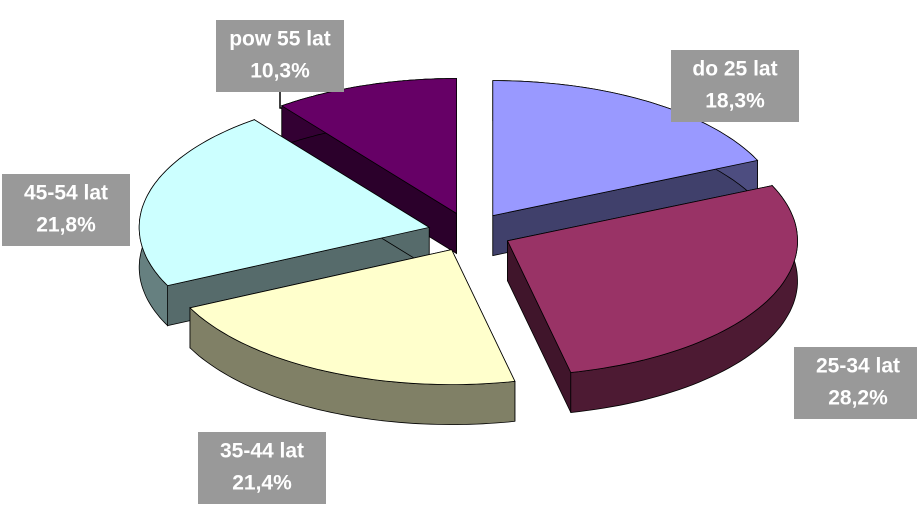 The image size is (917, 506). What do you see at coordinates (280, 71) in the screenshot?
I see `value-label: 10,3%` at bounding box center [280, 71].